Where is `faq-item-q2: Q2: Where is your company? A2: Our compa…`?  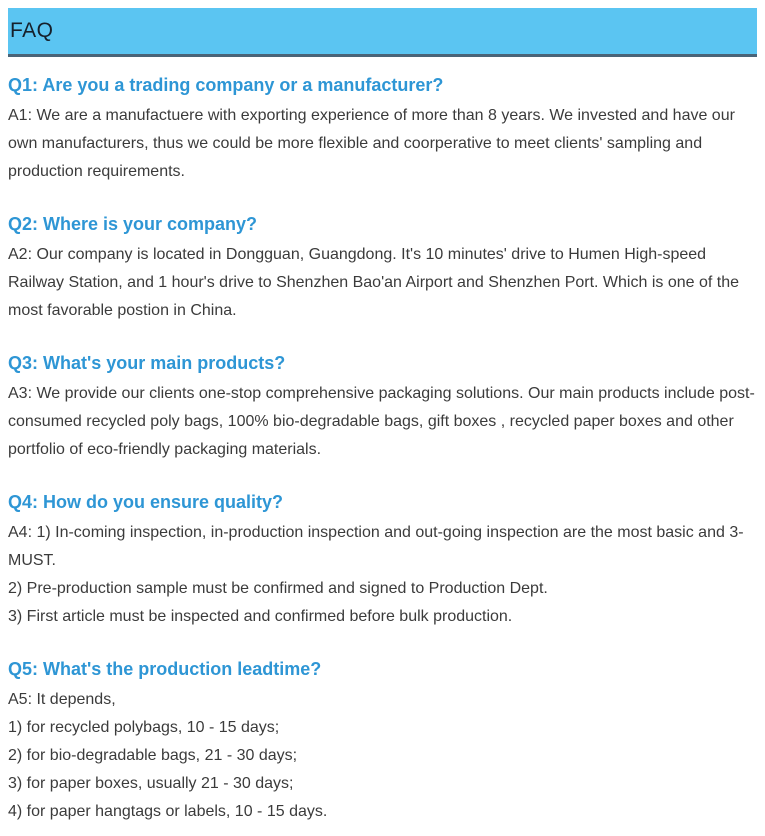
faq-item-q2: Q2: Where is your company? A2: Our compa… is located at coordinates (382, 269).